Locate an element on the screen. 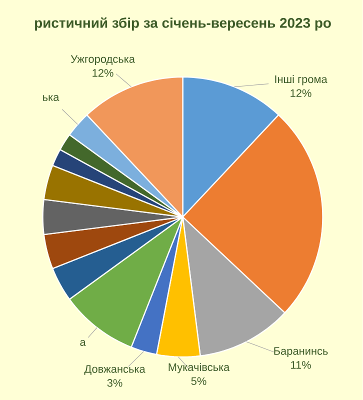 This screenshot has width=363, height=400. data-label: 3% is located at coordinates (114, 383).